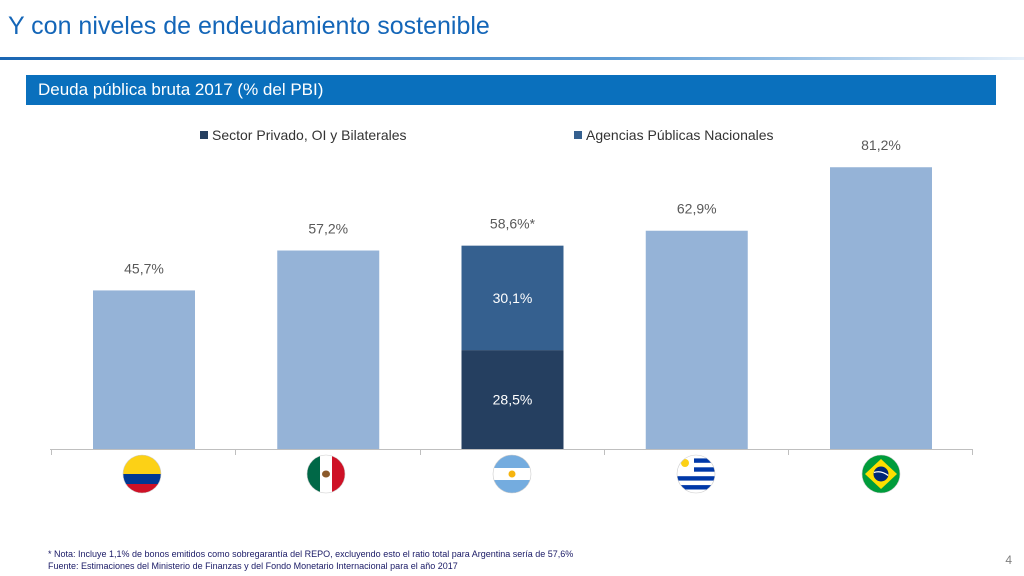  I want to click on page-number: 4, so click(1008, 560).